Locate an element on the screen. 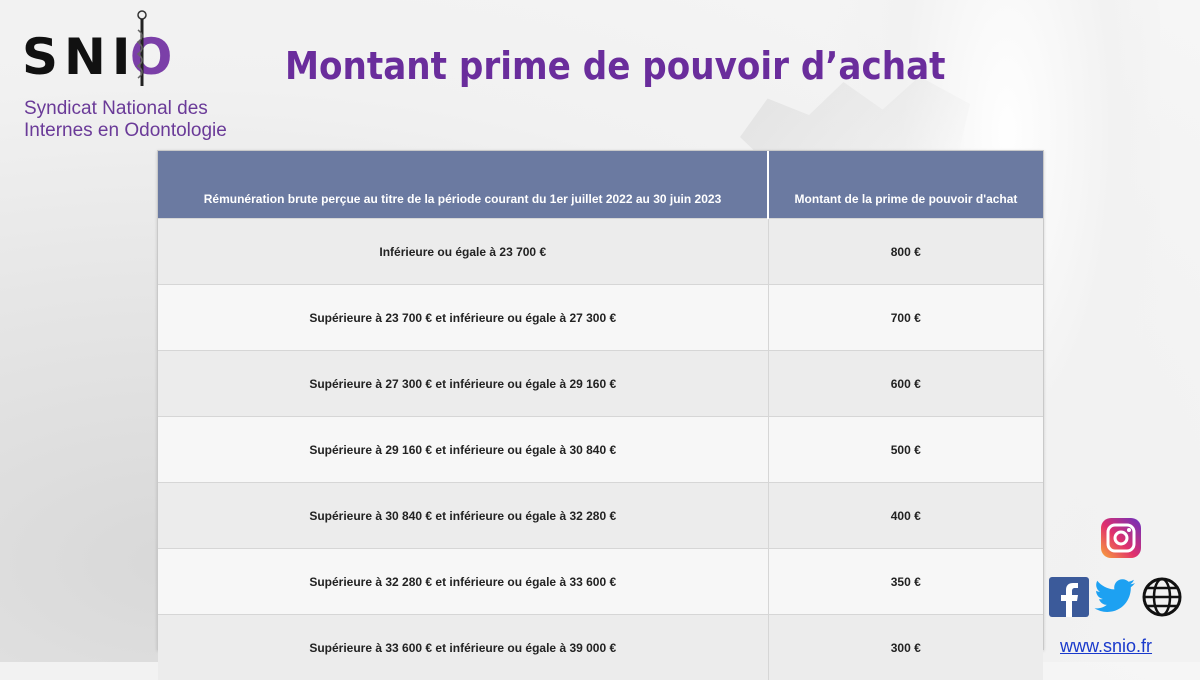  range-cell: Inférieure ou égale à 23 700 € is located at coordinates (463, 252).